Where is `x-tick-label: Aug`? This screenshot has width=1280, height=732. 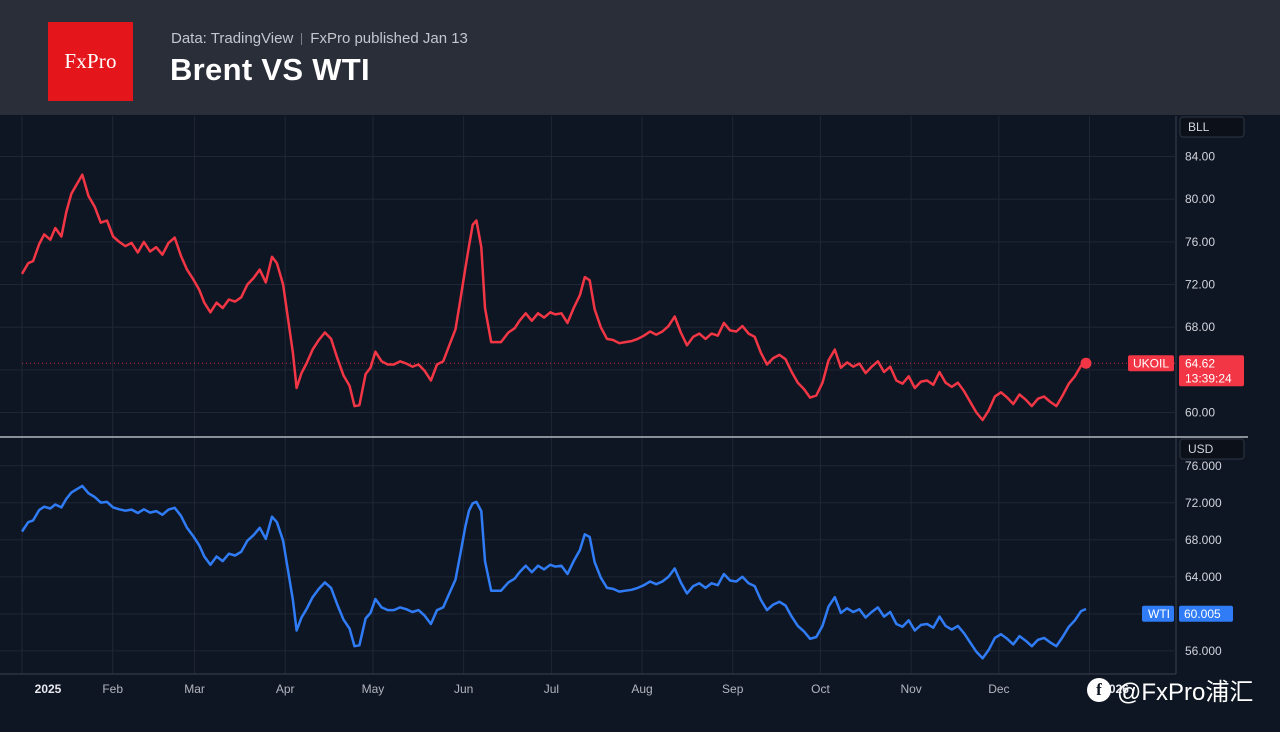
x-tick-label: Aug is located at coordinates (641, 689).